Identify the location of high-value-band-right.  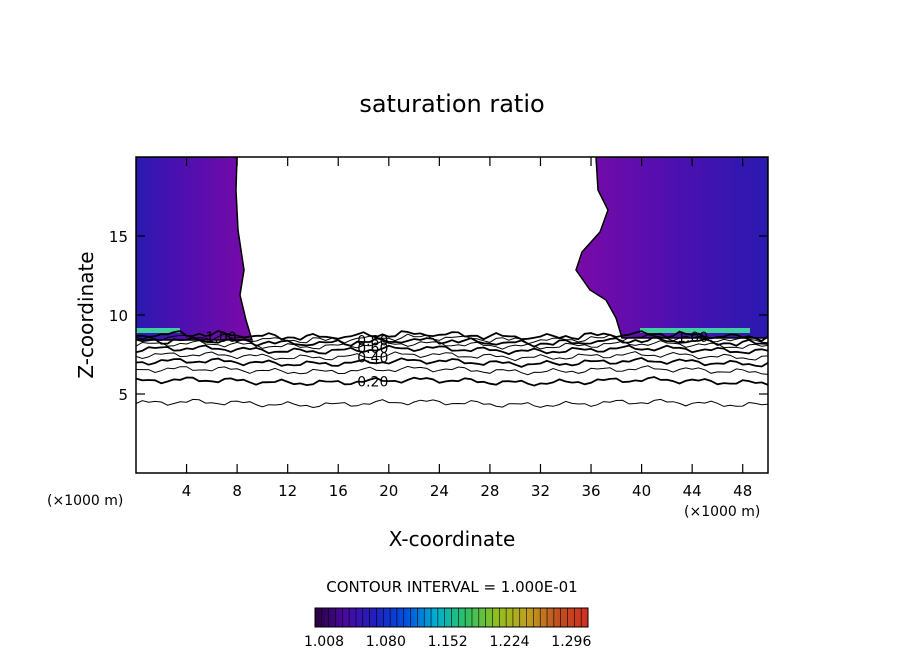
(695, 330).